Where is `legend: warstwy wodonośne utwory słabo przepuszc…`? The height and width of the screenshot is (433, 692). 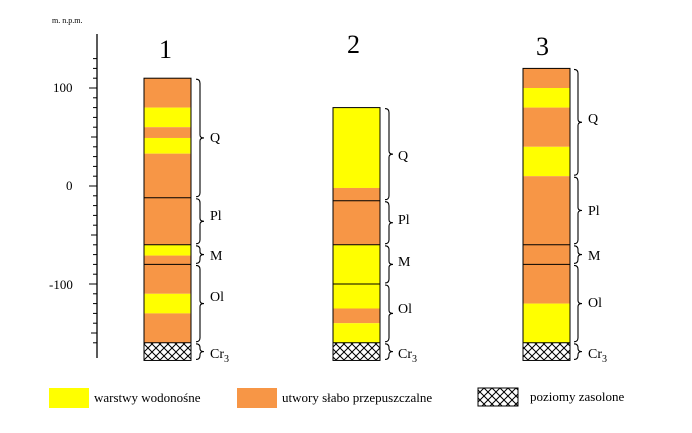
legend: warstwy wodonośne utwory słabo przepuszc… is located at coordinates (336, 397).